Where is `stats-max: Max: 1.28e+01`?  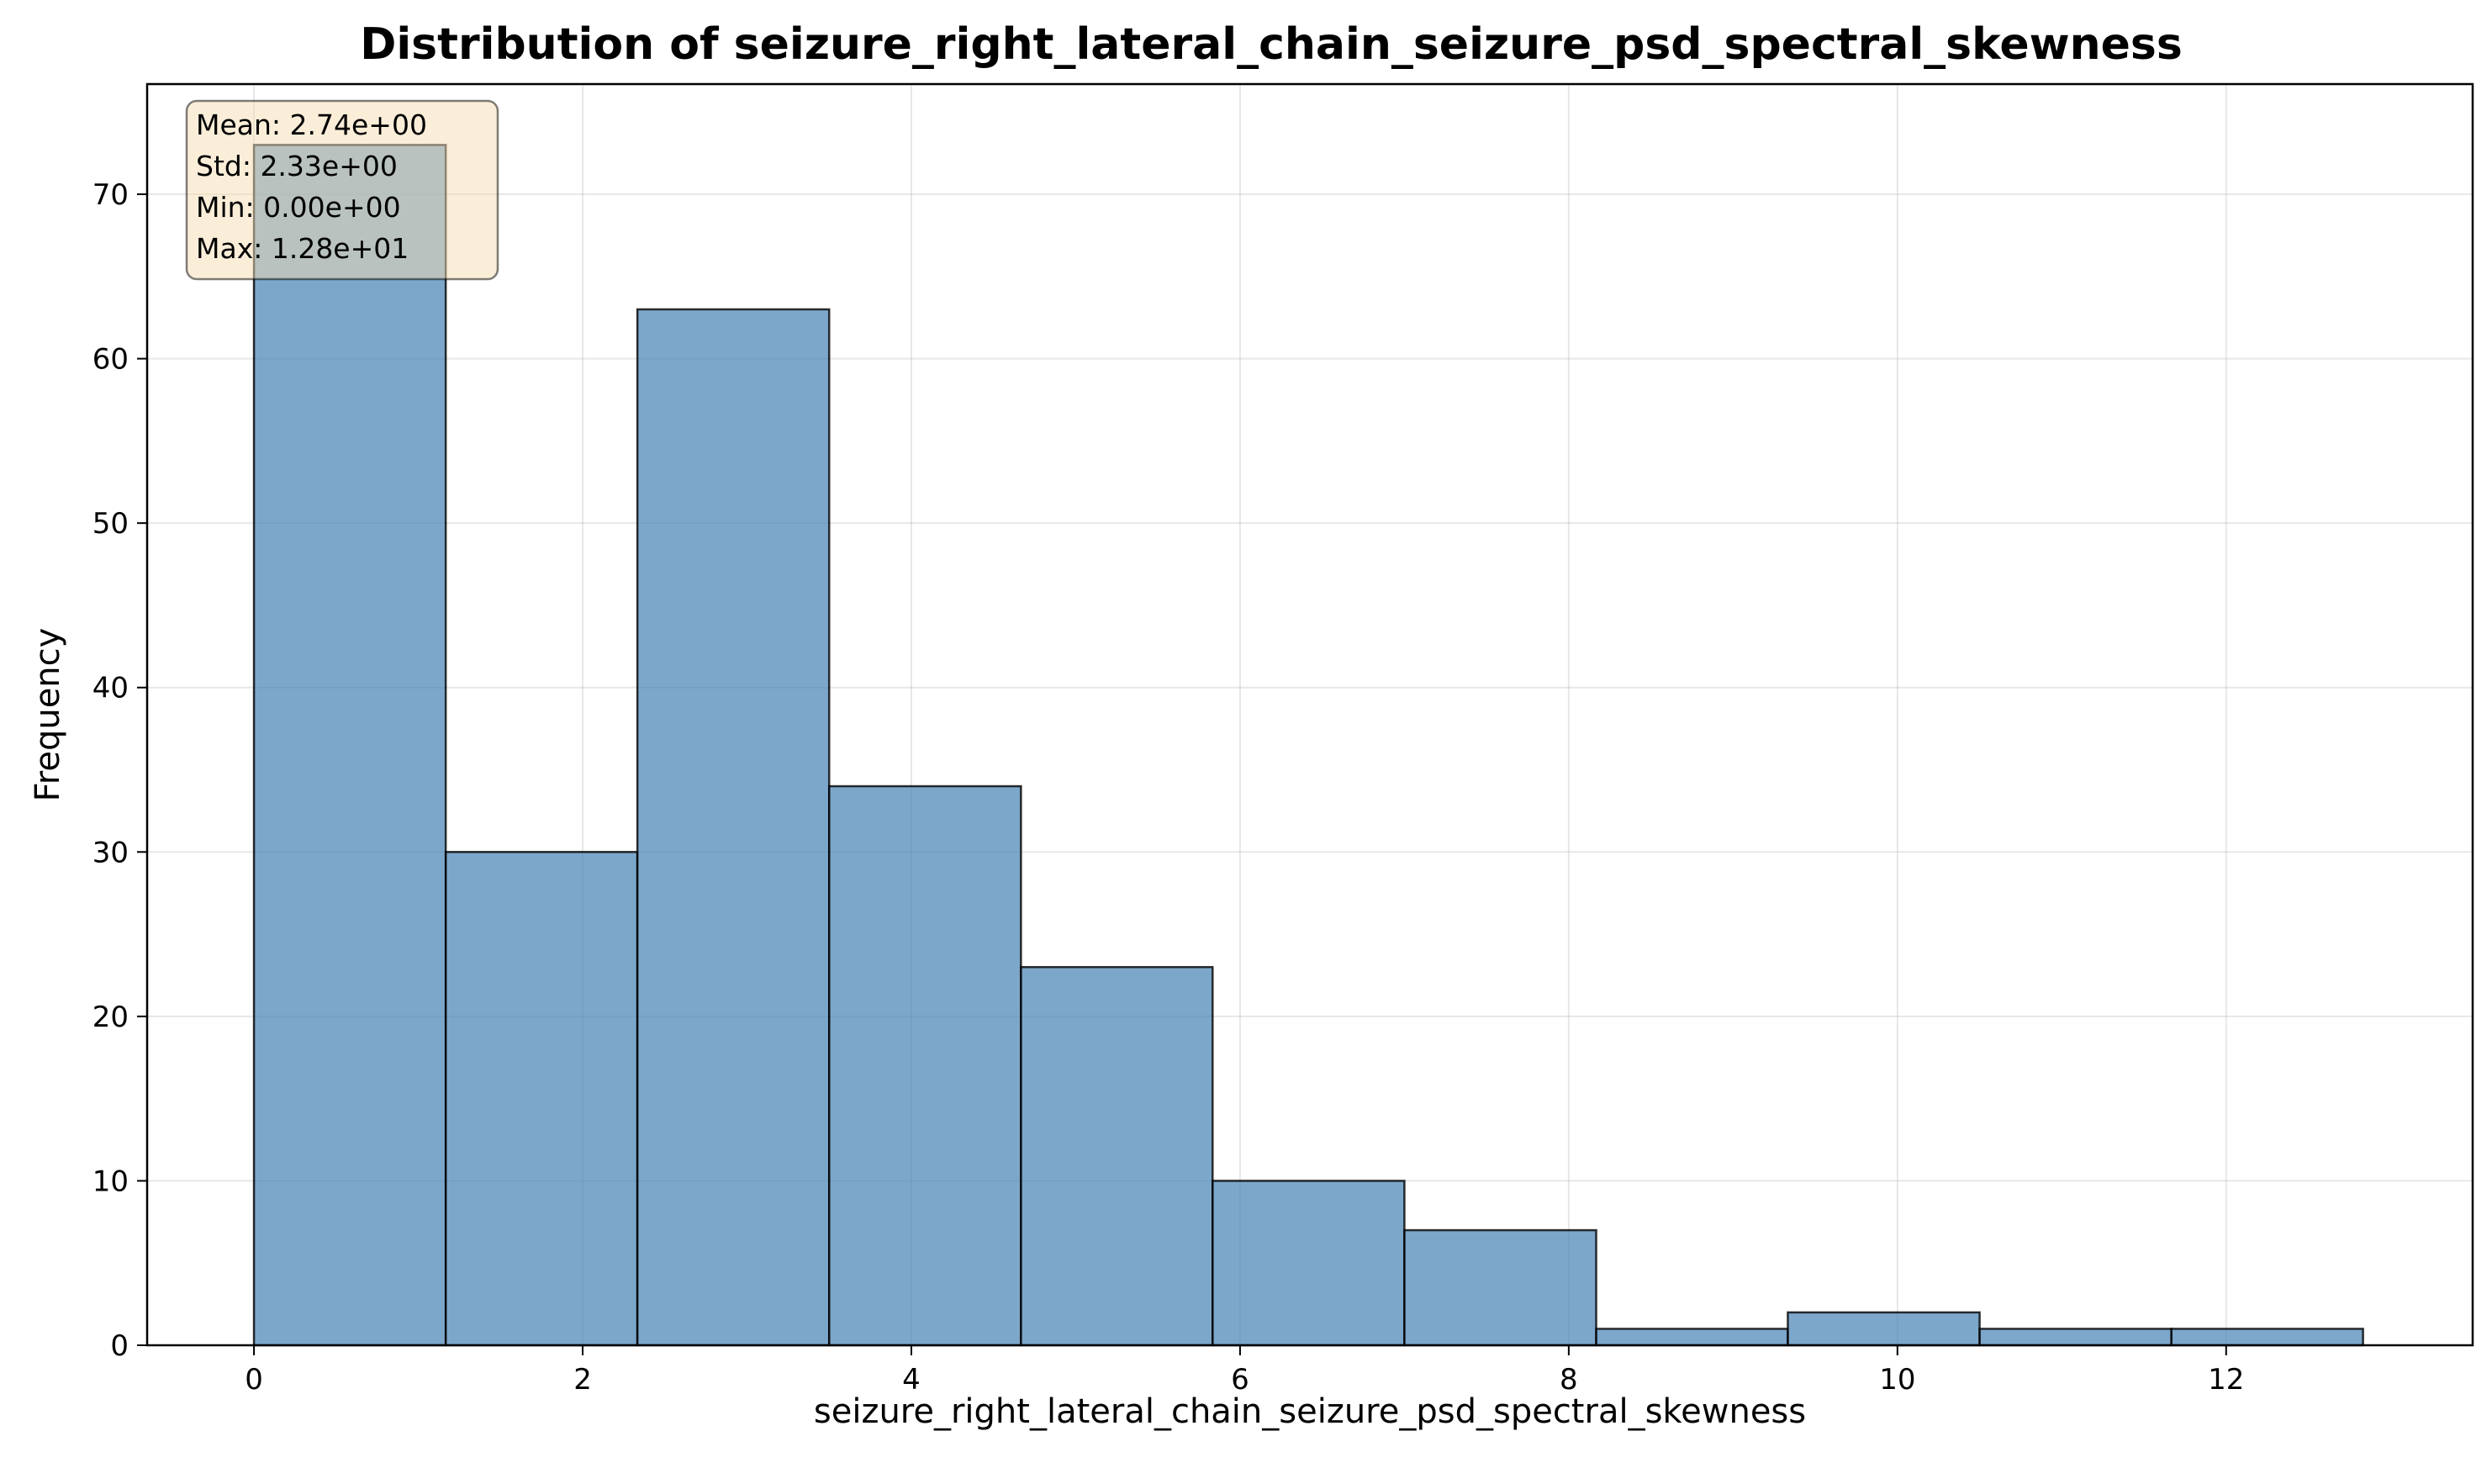 stats-max: Max: 1.28e+01 is located at coordinates (302, 248).